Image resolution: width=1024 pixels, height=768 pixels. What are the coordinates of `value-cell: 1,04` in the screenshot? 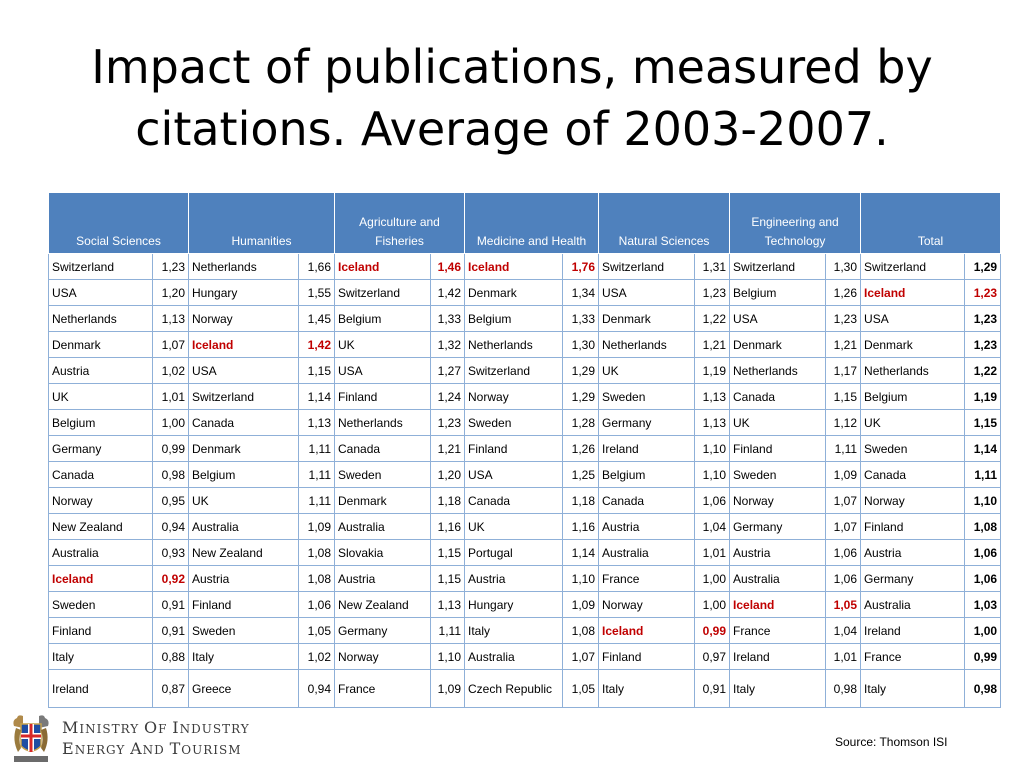 It's located at (712, 526).